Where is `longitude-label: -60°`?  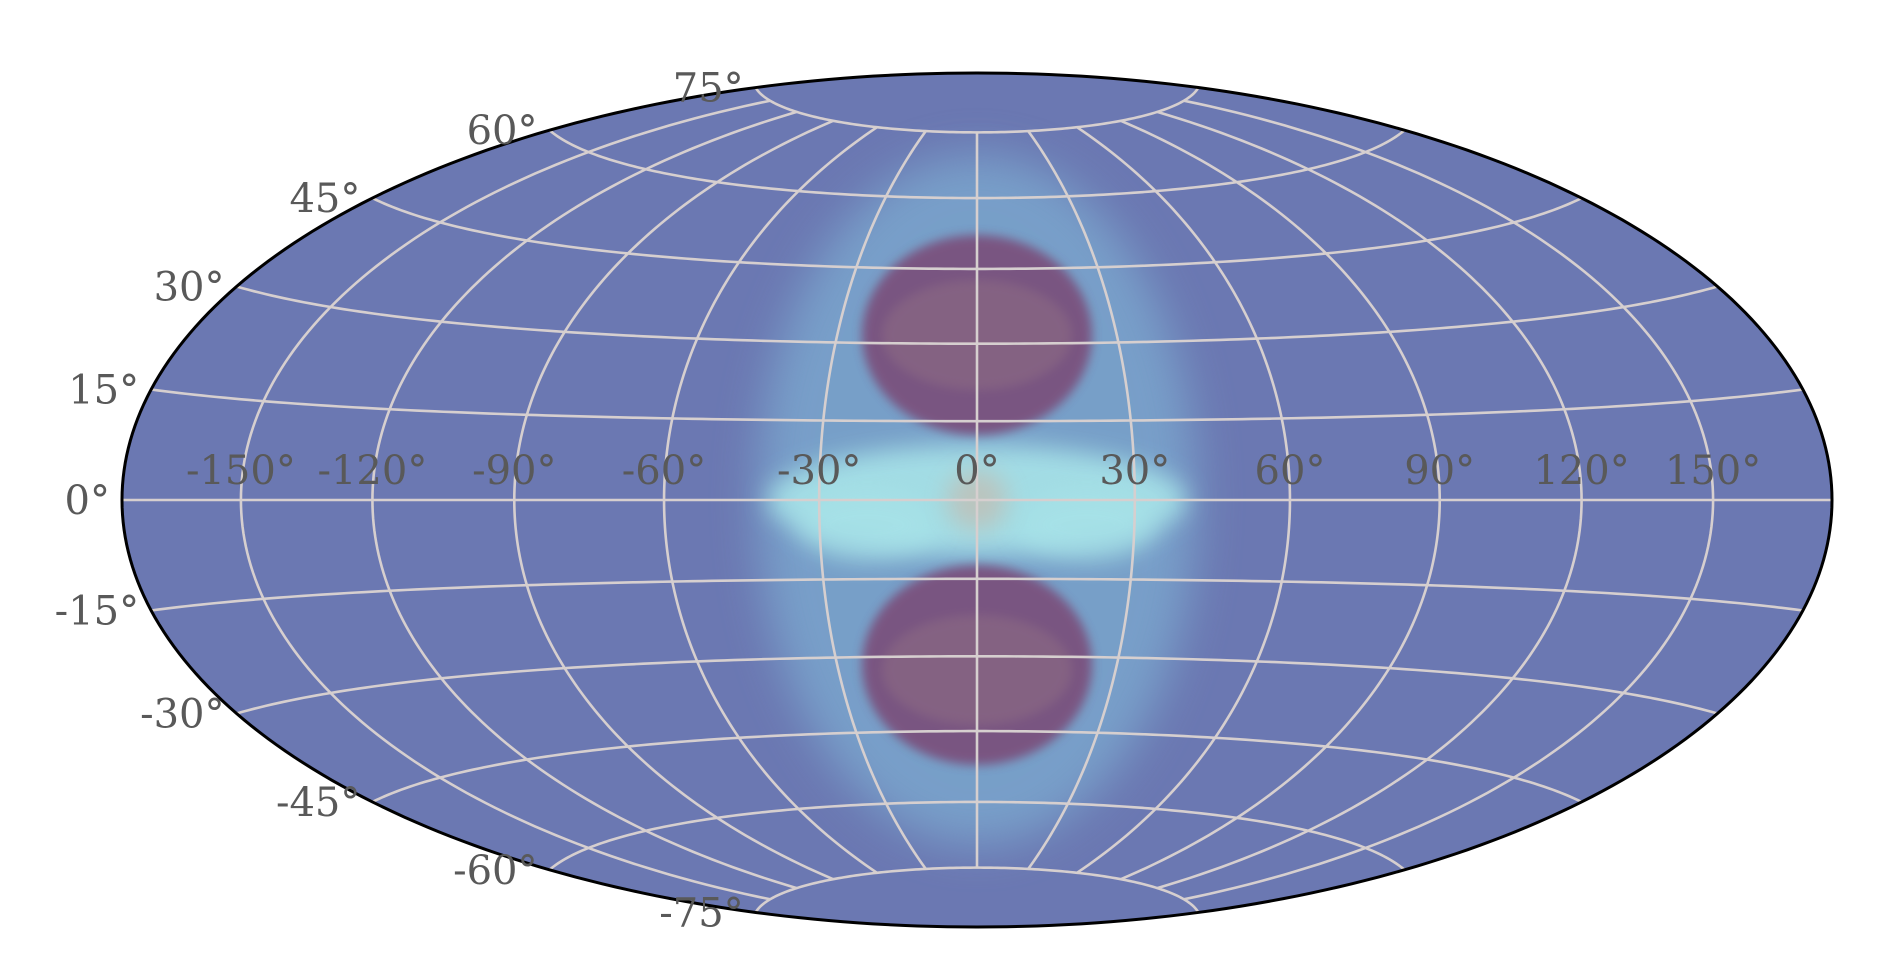
longitude-label: -60° is located at coordinates (664, 471).